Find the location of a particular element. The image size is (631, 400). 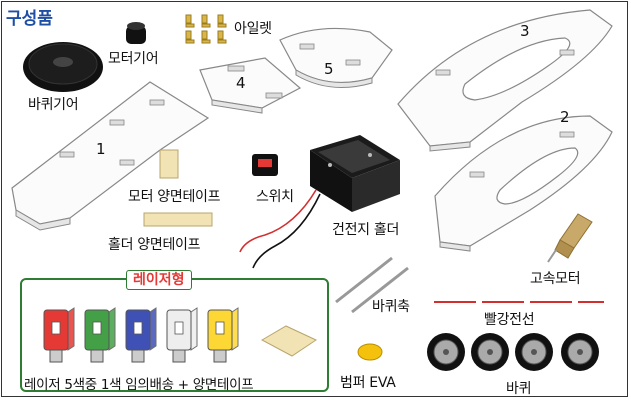

switch-label: 스위치 is located at coordinates (275, 197).